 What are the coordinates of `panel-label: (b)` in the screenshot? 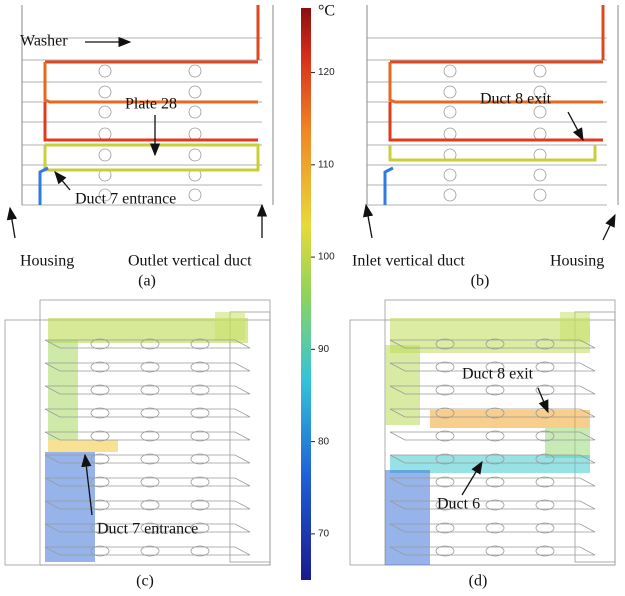 It's located at (480, 281).